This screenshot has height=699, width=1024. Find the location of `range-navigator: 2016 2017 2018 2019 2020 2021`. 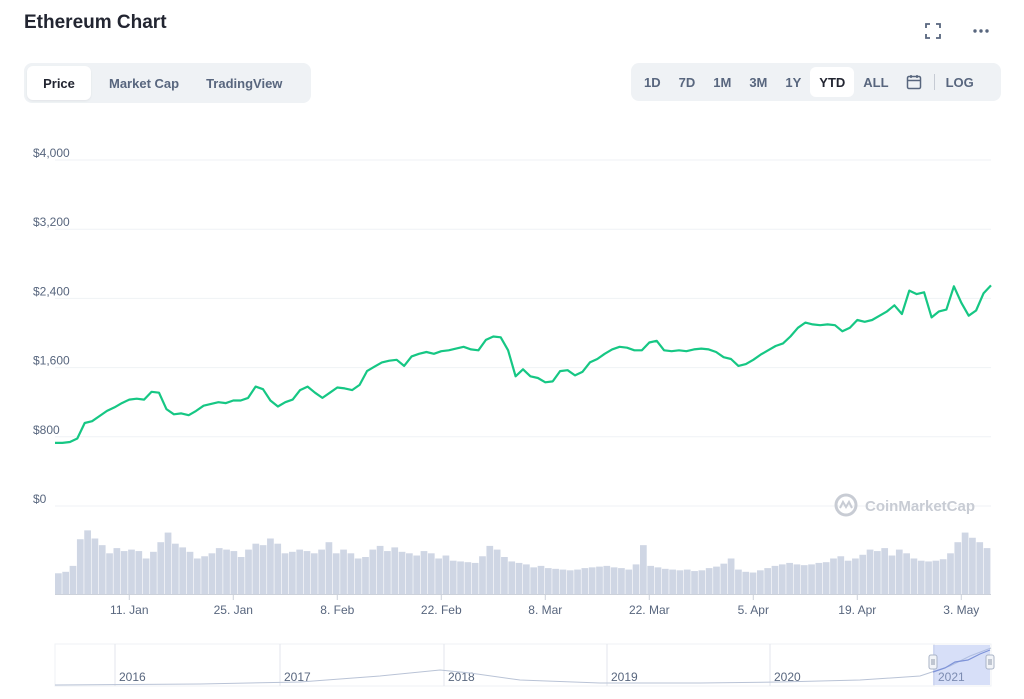

range-navigator: 2016 2017 2018 2019 2020 2021 is located at coordinates (524, 665).